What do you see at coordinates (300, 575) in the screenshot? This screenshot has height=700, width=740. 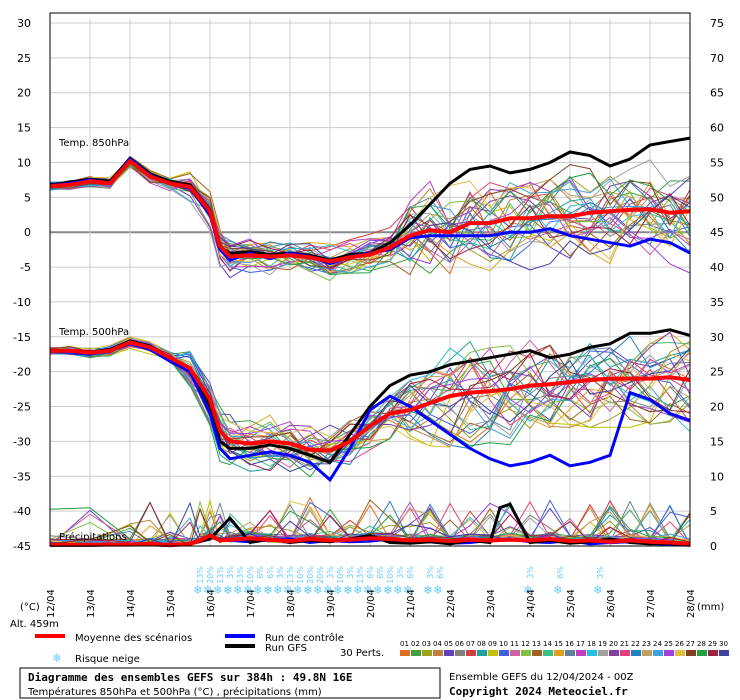 I see `snow-risk-percent: 10%` at bounding box center [300, 575].